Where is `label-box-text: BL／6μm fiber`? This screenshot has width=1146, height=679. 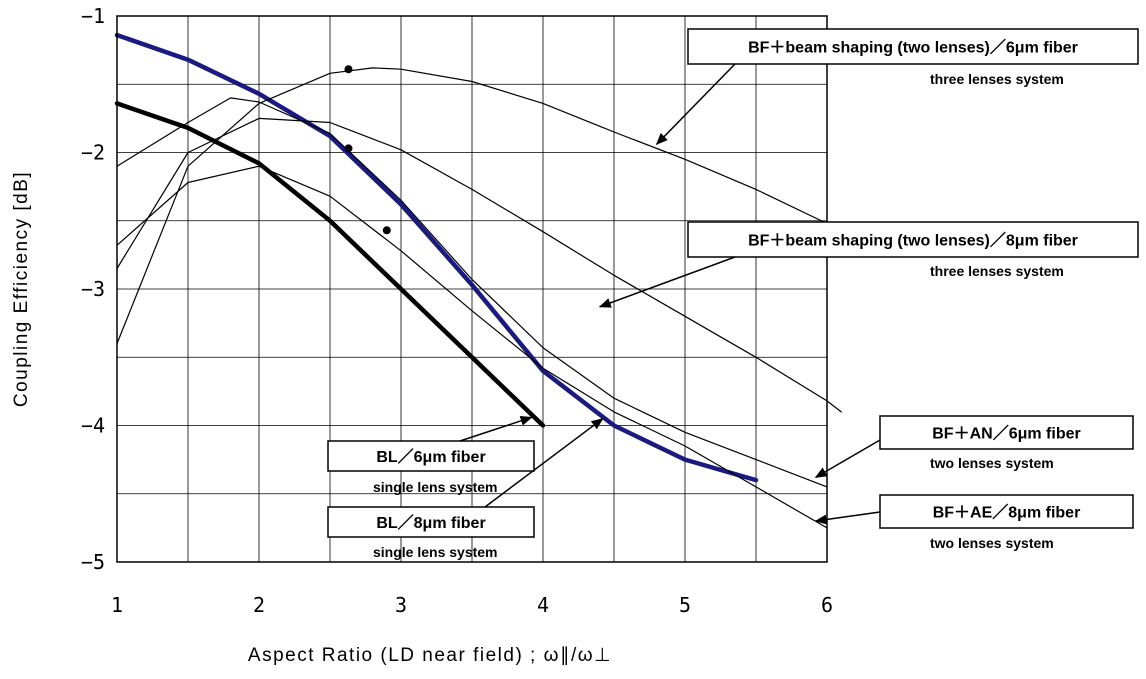
label-box-text: BL／6μm fiber is located at coordinates (430, 457).